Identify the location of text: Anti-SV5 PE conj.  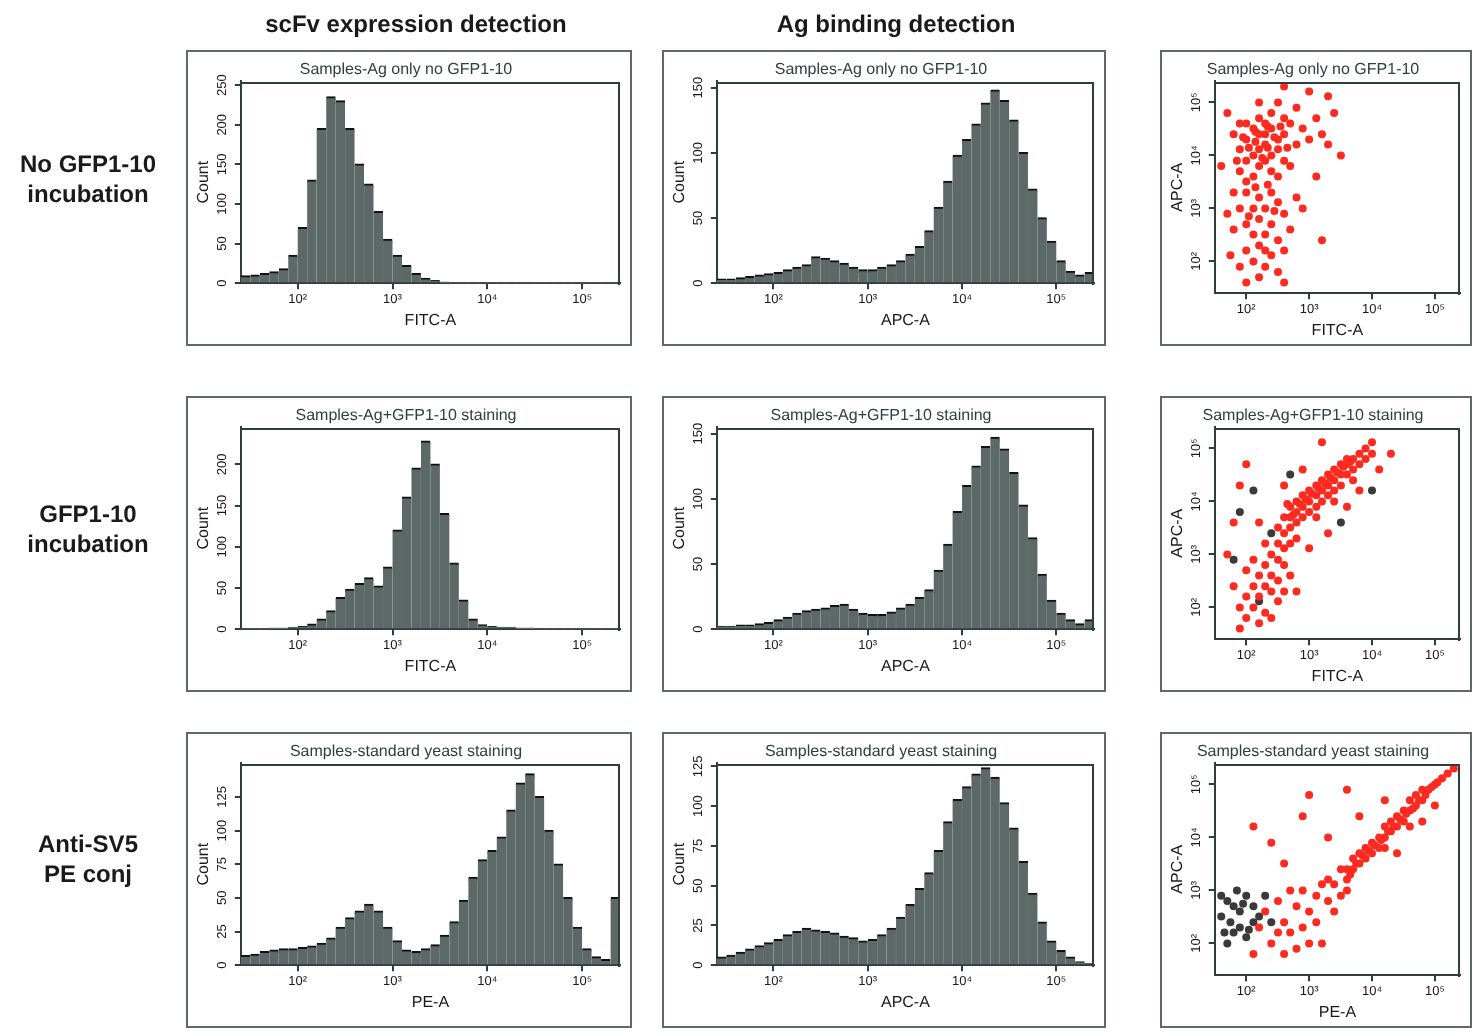
(87, 860).